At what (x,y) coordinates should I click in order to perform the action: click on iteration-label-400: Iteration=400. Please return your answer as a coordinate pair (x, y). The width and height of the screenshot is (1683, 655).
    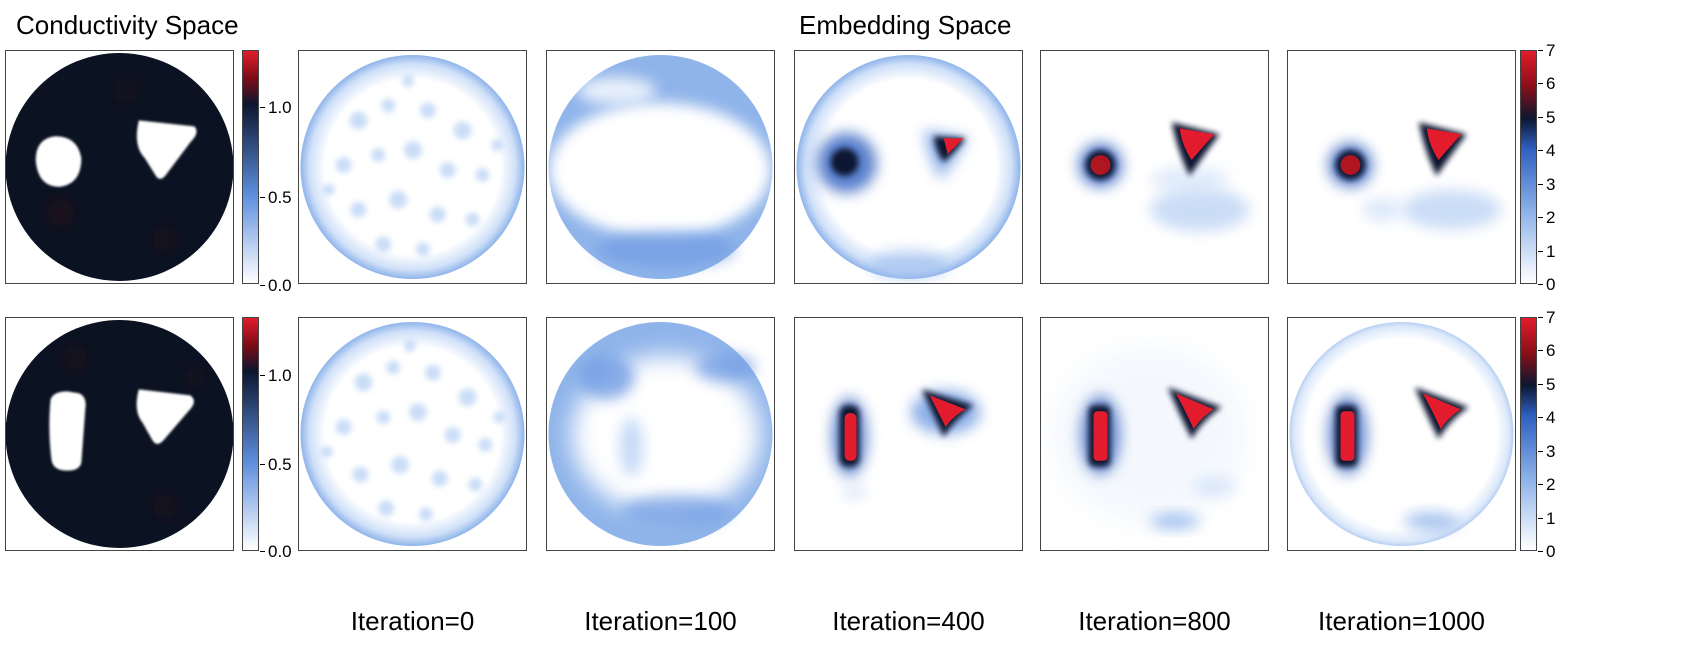
    Looking at the image, I should click on (908, 621).